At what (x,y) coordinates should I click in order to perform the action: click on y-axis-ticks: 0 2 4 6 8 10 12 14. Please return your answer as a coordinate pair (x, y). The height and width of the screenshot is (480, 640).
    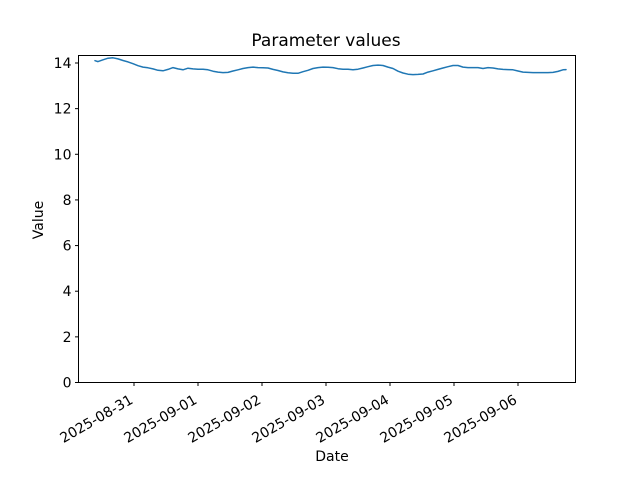
    Looking at the image, I should click on (66, 224).